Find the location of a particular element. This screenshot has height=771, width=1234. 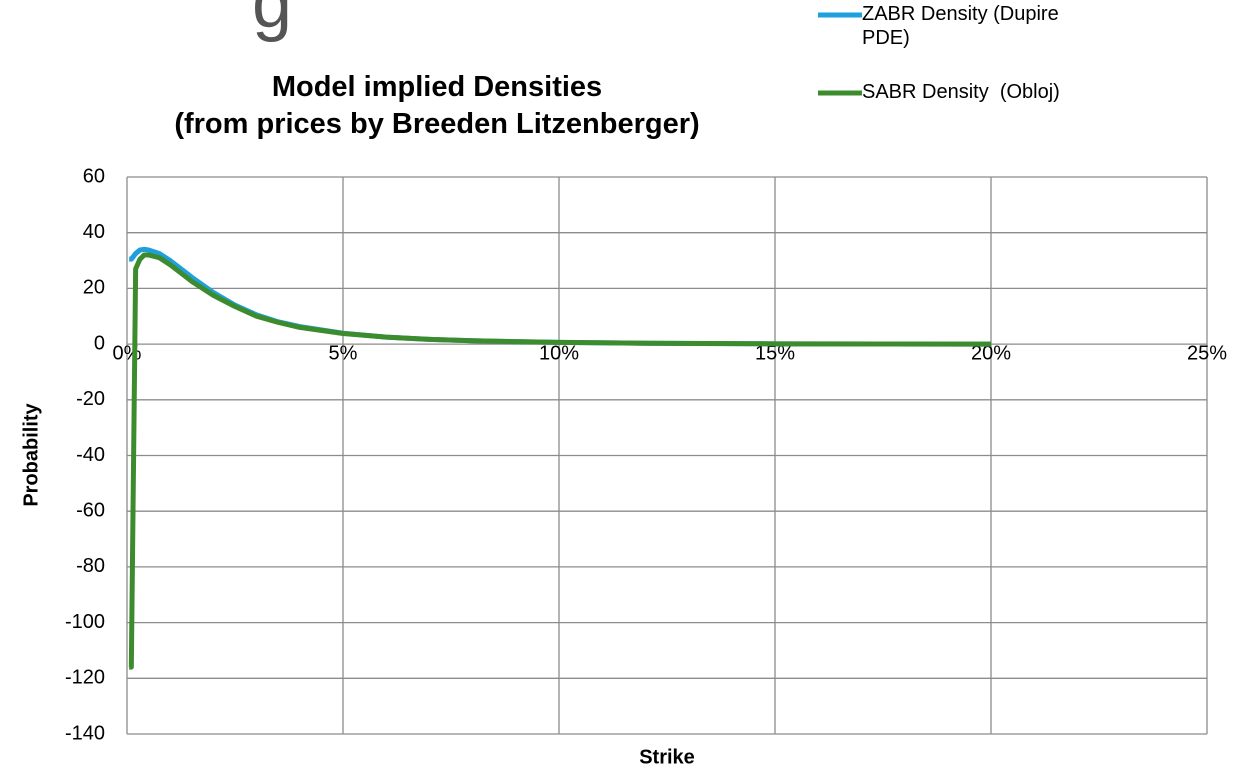

y-tick-label: 0 is located at coordinates (99, 343).